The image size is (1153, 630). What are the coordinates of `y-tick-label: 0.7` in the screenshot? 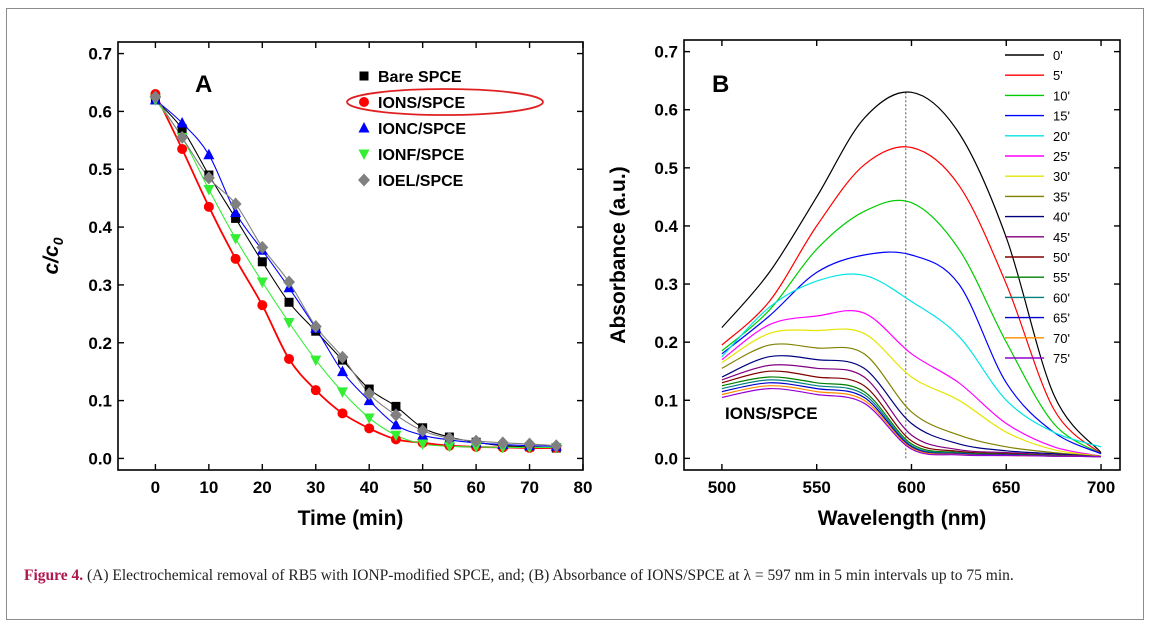 It's located at (100, 54).